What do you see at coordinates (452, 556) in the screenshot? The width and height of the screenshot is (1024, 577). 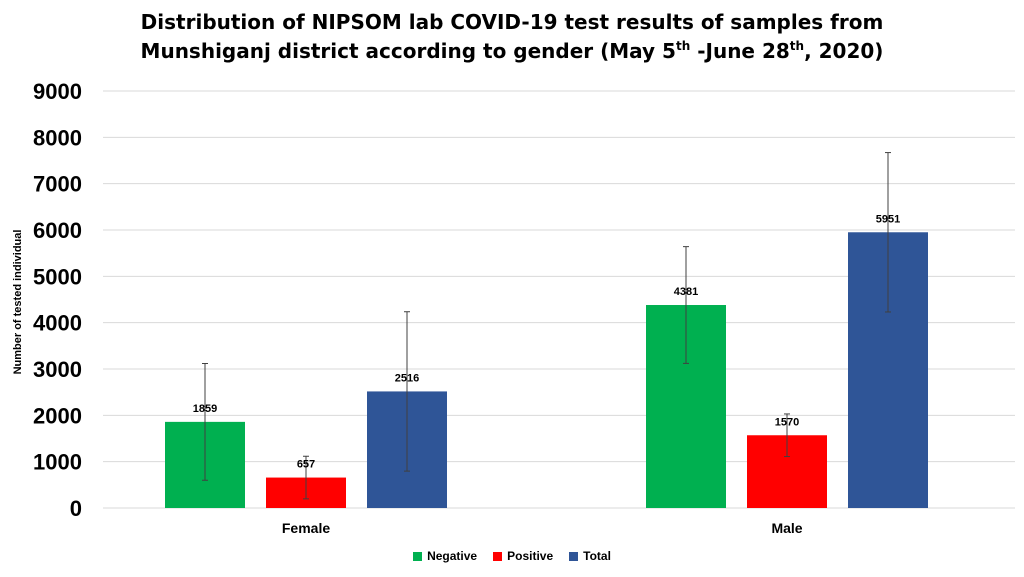 I see `legend-label-negative: Negative` at bounding box center [452, 556].